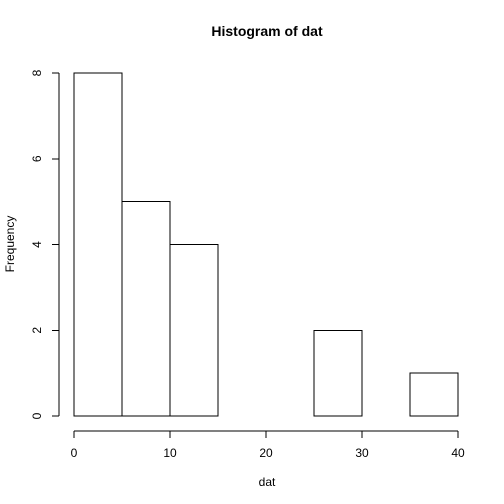  I want to click on y-tick-label-6: 6, so click(37, 158).